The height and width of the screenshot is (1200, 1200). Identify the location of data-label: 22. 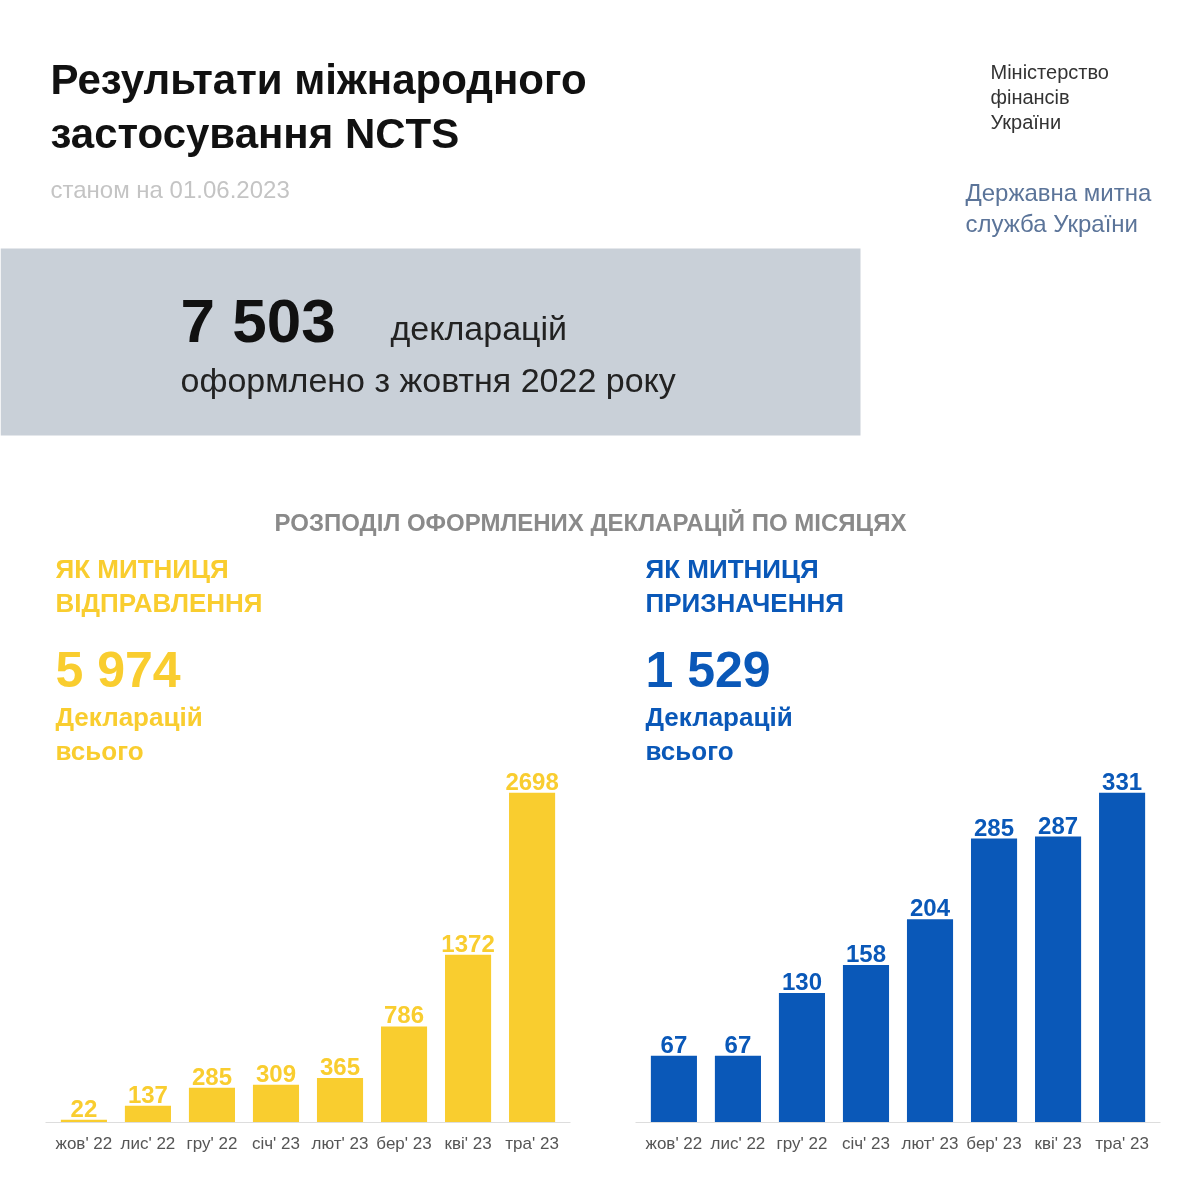
(84, 1108).